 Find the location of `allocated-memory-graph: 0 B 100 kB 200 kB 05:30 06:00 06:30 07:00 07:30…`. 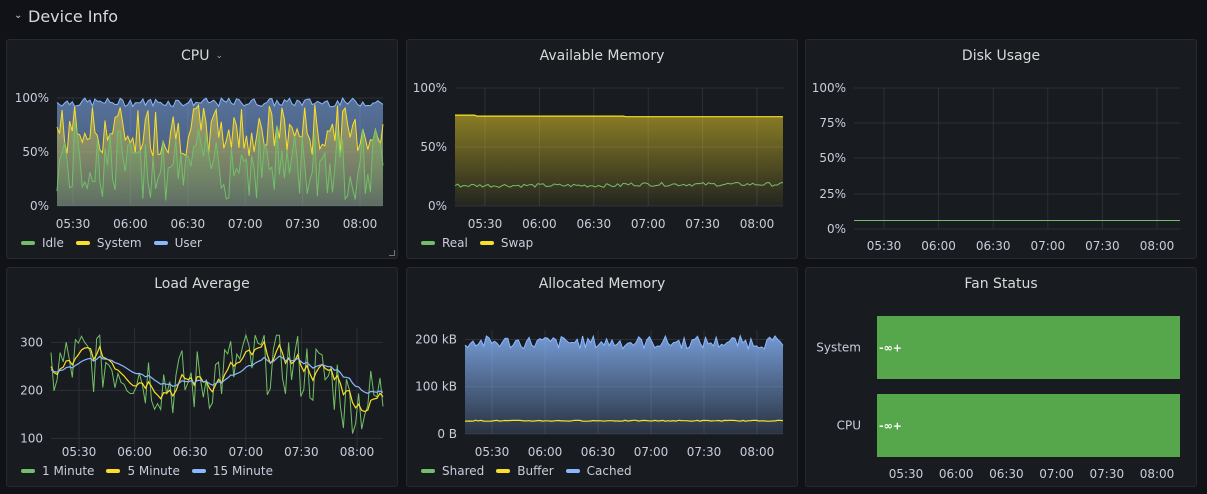

allocated-memory-graph: 0 B 100 kB 200 kB 05:30 06:00 06:30 07:00 07:30… is located at coordinates (602, 377).